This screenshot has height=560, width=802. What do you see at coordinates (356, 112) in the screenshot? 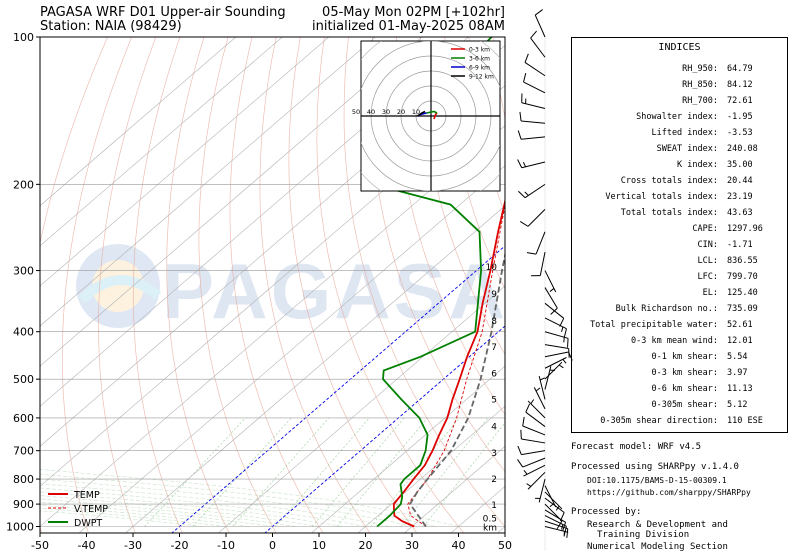
I see `hodograph-ring-label: 50` at bounding box center [356, 112].